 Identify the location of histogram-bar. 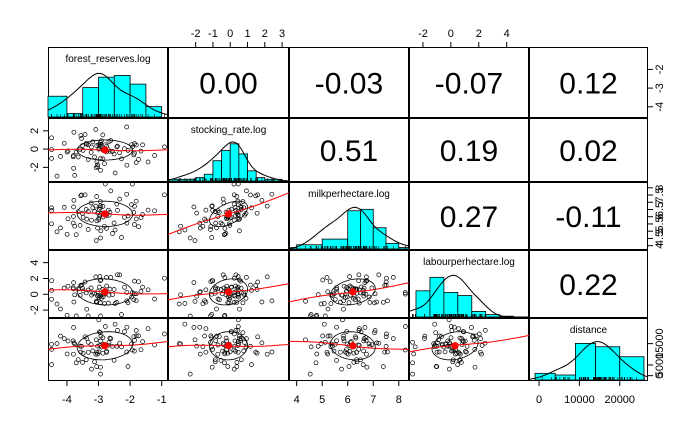
(154, 112).